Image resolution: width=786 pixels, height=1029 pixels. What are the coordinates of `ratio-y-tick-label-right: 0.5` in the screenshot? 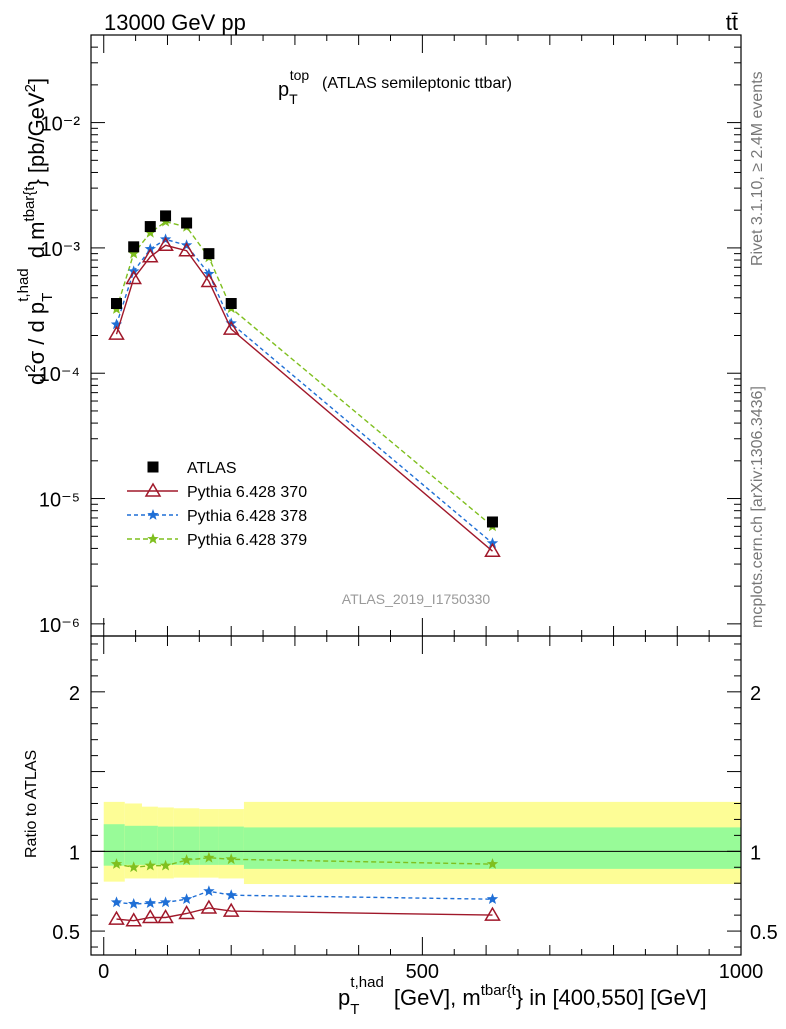 It's located at (764, 933).